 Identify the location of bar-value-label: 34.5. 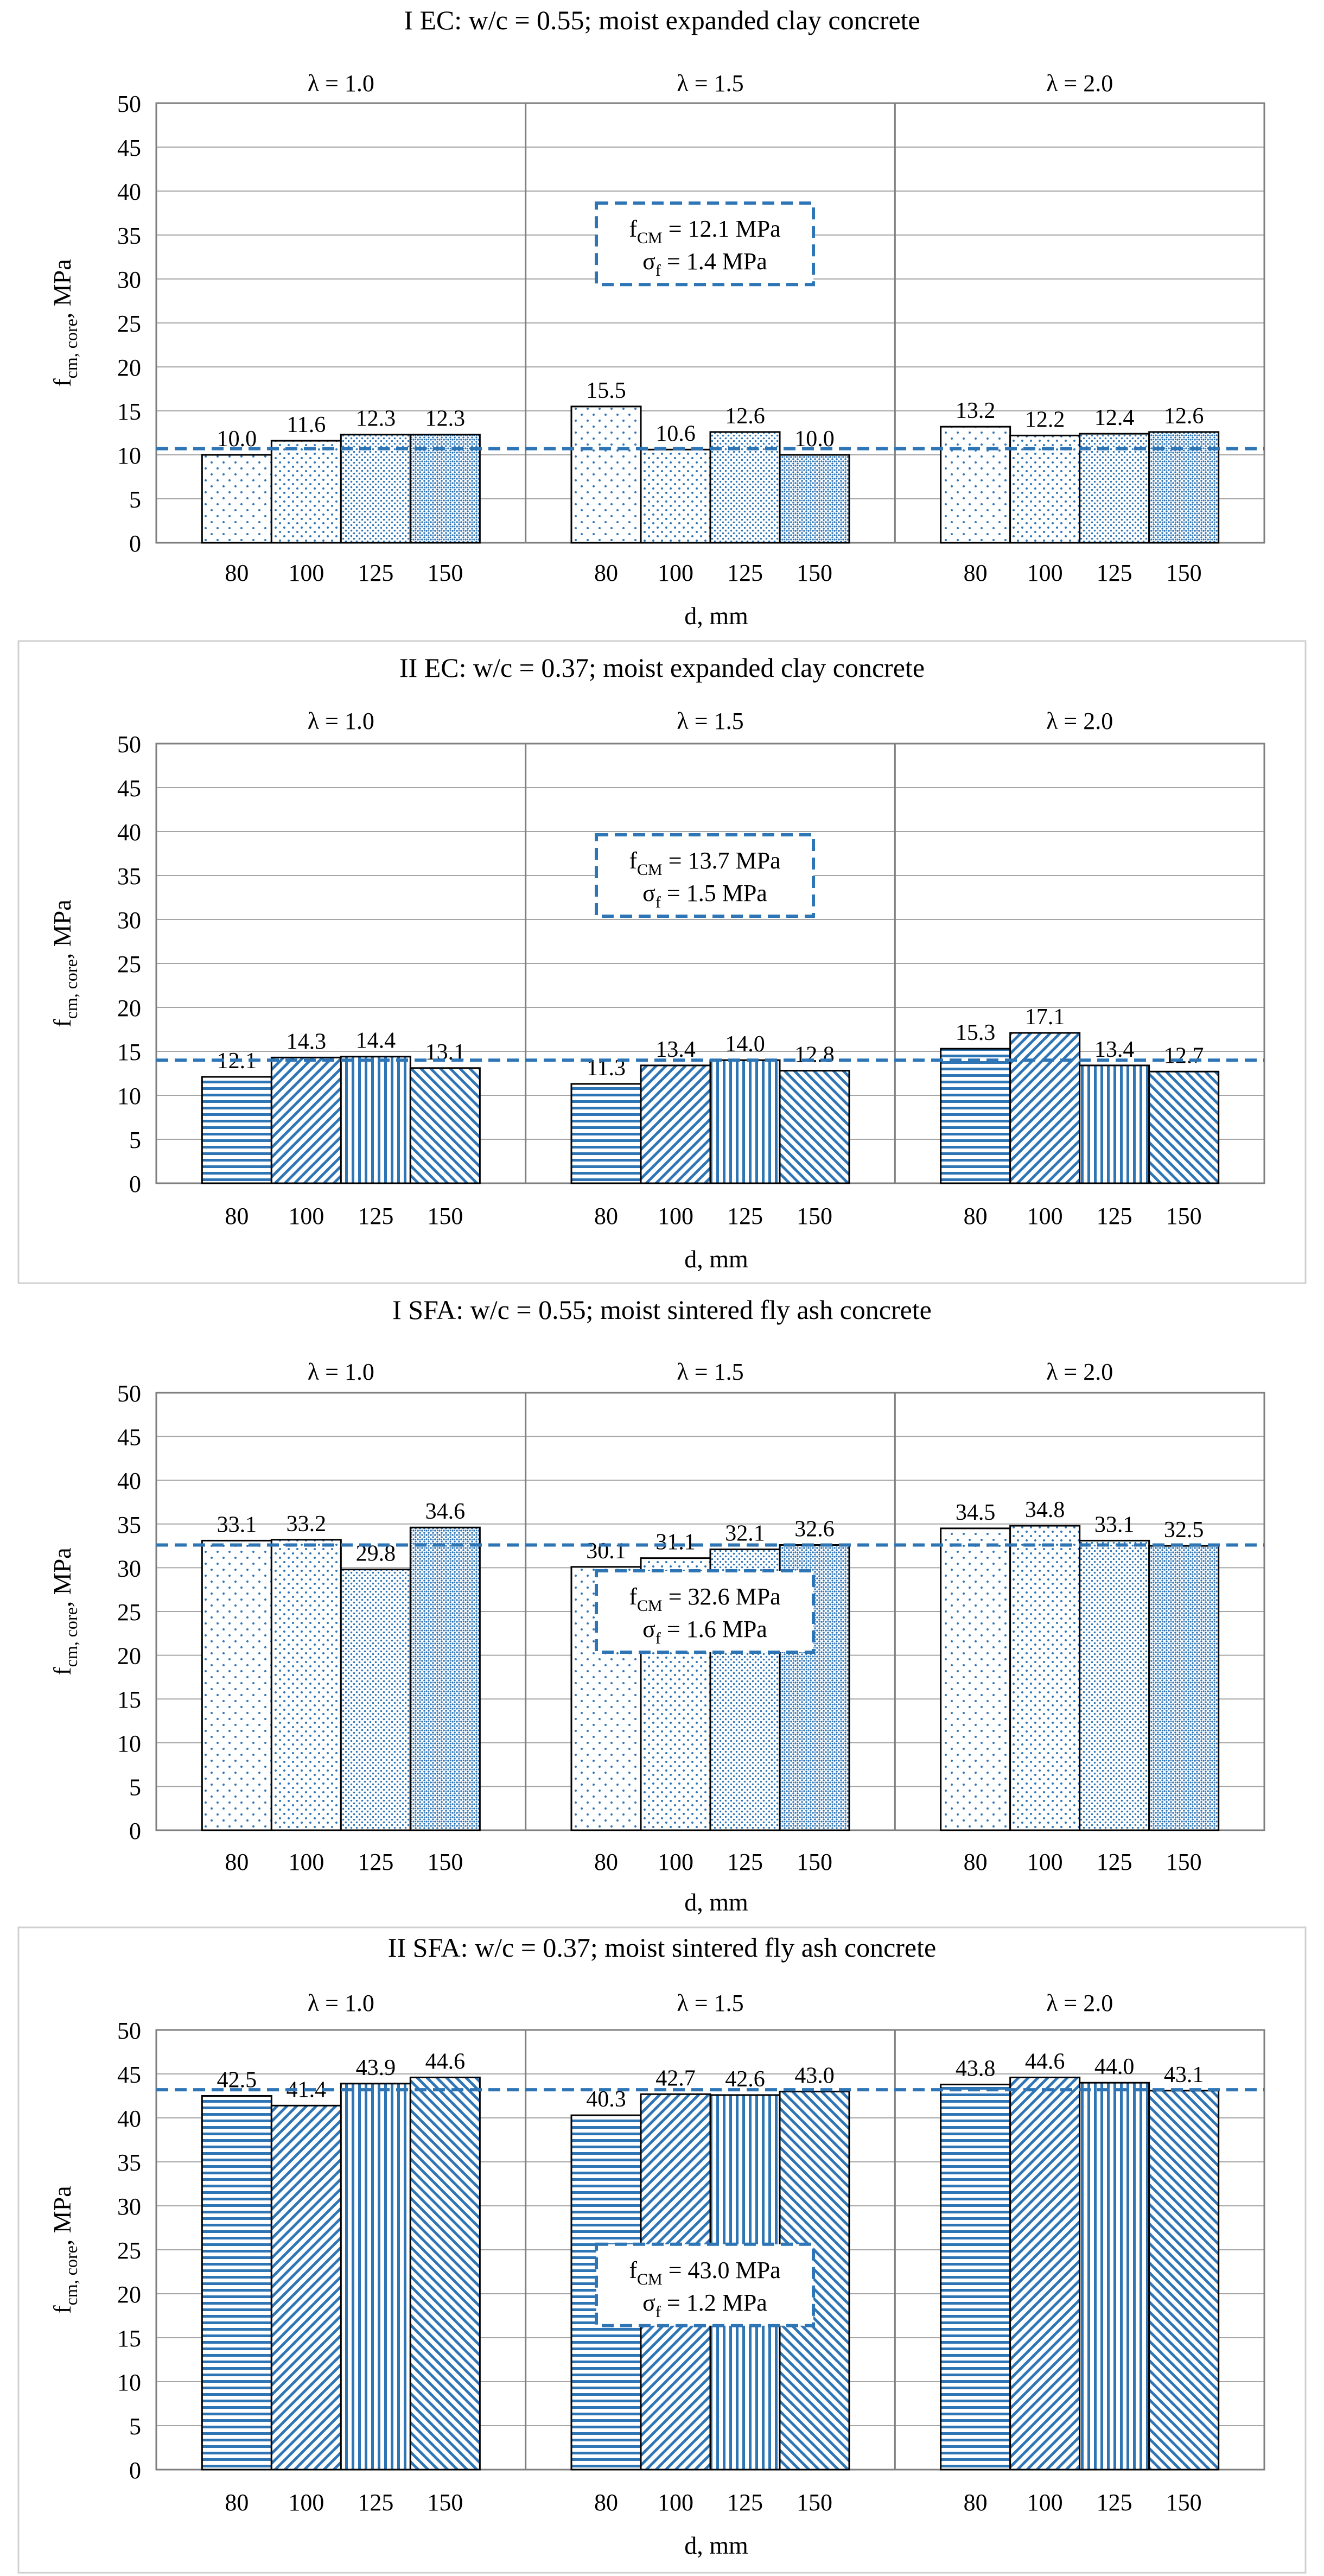
(976, 1512).